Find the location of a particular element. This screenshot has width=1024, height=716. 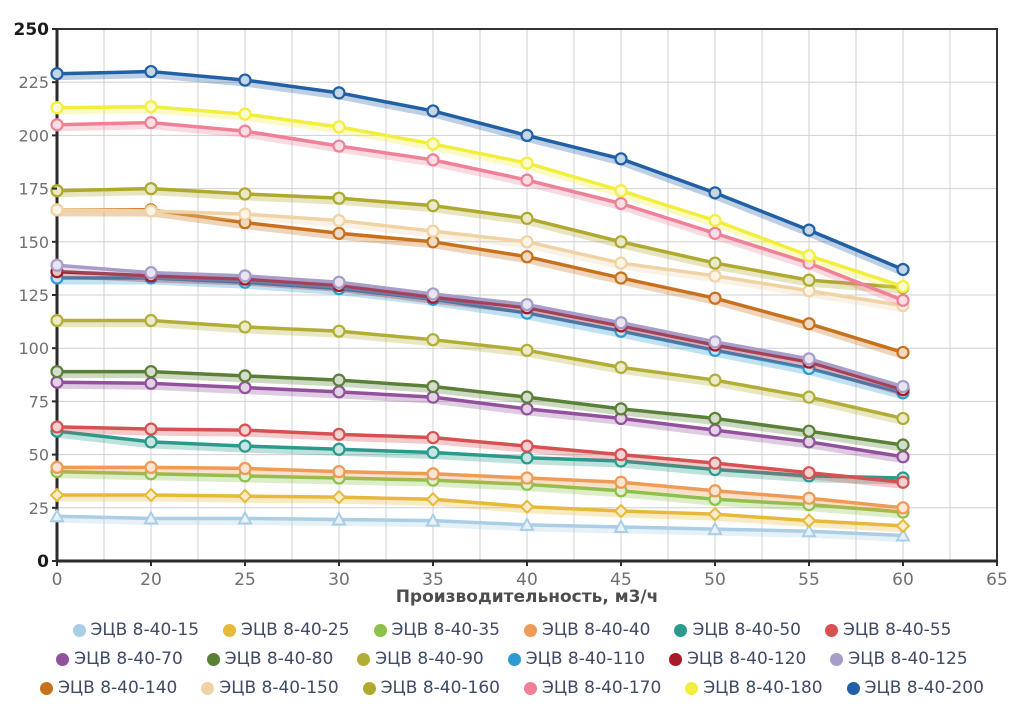

legend-item-эцв-8-40-80: ЭЦВ 8-40-80 is located at coordinates (270, 659).